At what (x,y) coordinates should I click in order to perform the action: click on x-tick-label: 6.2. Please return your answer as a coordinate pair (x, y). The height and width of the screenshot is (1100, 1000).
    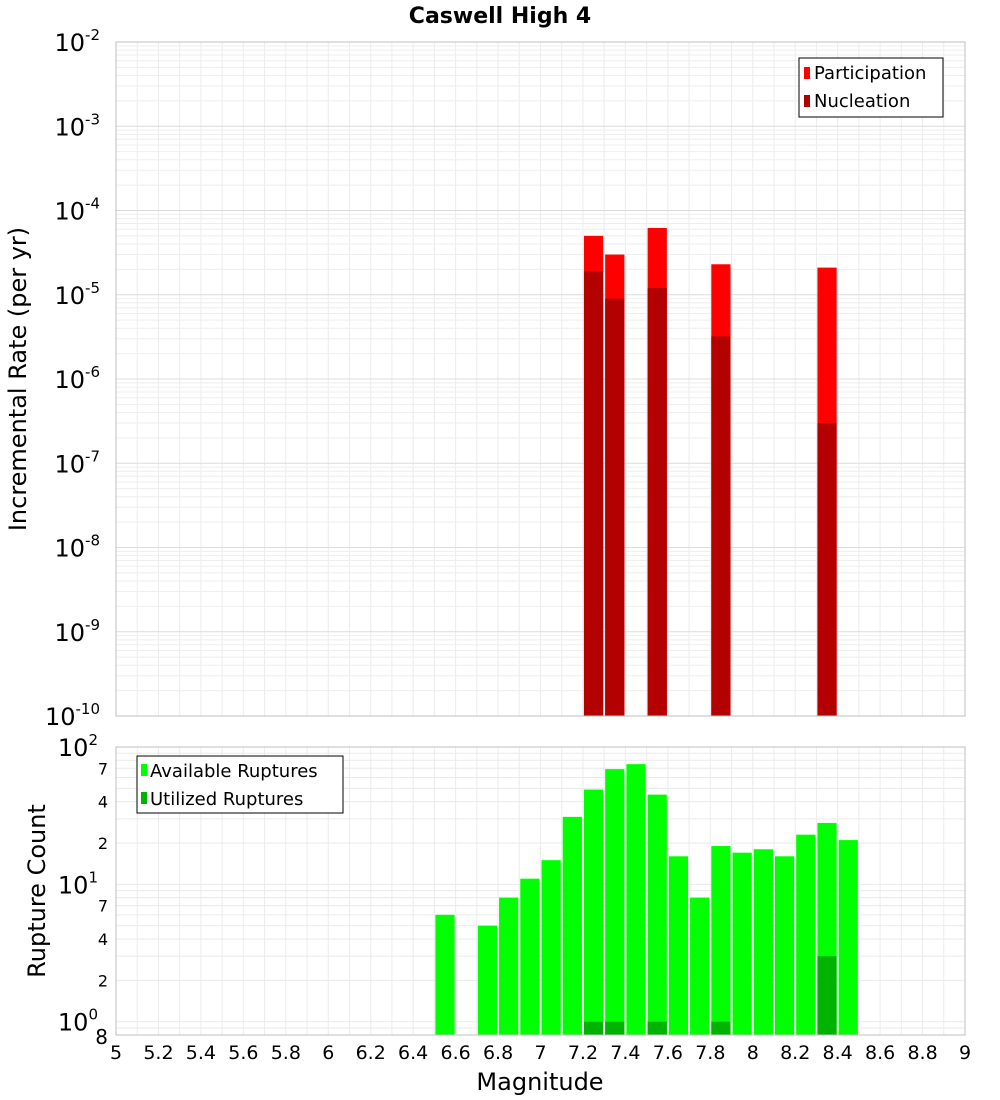
    Looking at the image, I should click on (371, 1053).